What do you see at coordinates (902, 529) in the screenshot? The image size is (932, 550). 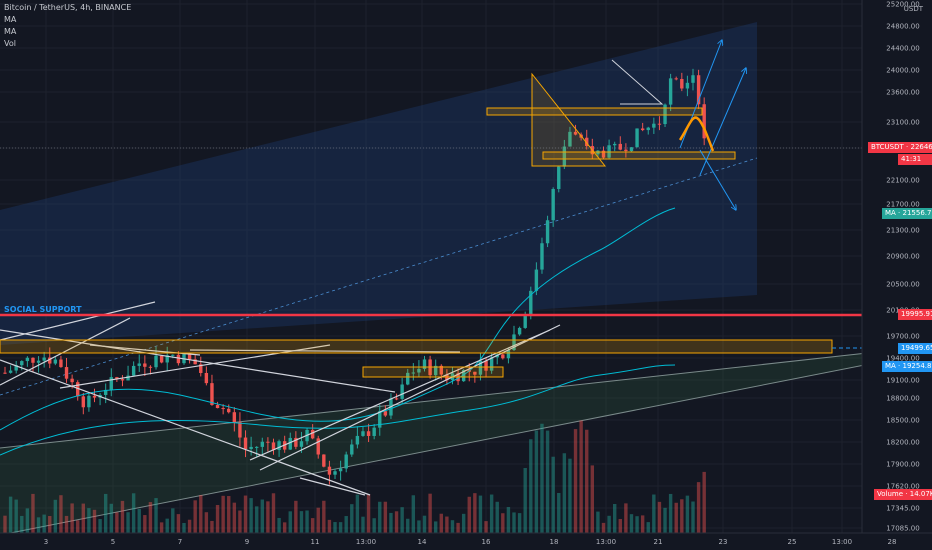 I see `y-tick-label: 17085.00` at bounding box center [902, 529].